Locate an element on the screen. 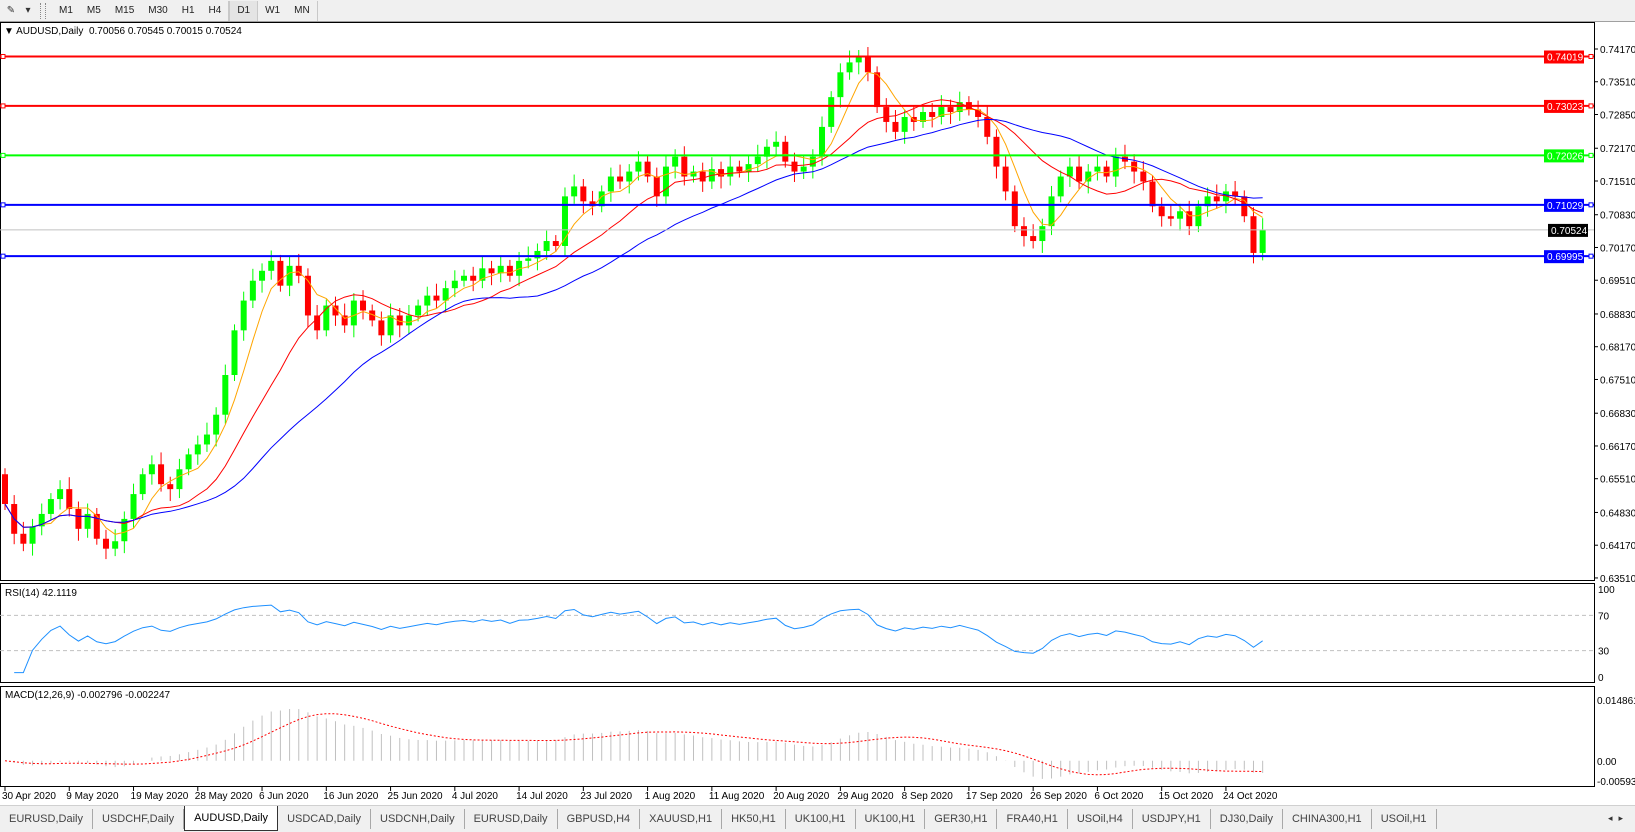 Image resolution: width=1635 pixels, height=832 pixels. chart-tab: AUDUSD,Daily is located at coordinates (231, 818).